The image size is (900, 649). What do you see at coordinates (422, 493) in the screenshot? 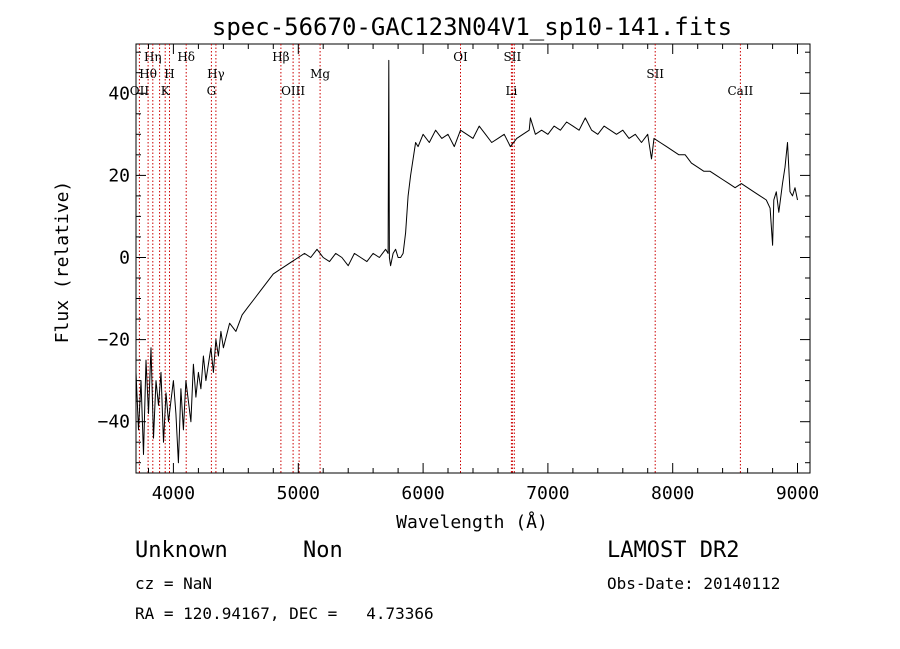
I see `x-tick-label: 6000` at bounding box center [422, 493].